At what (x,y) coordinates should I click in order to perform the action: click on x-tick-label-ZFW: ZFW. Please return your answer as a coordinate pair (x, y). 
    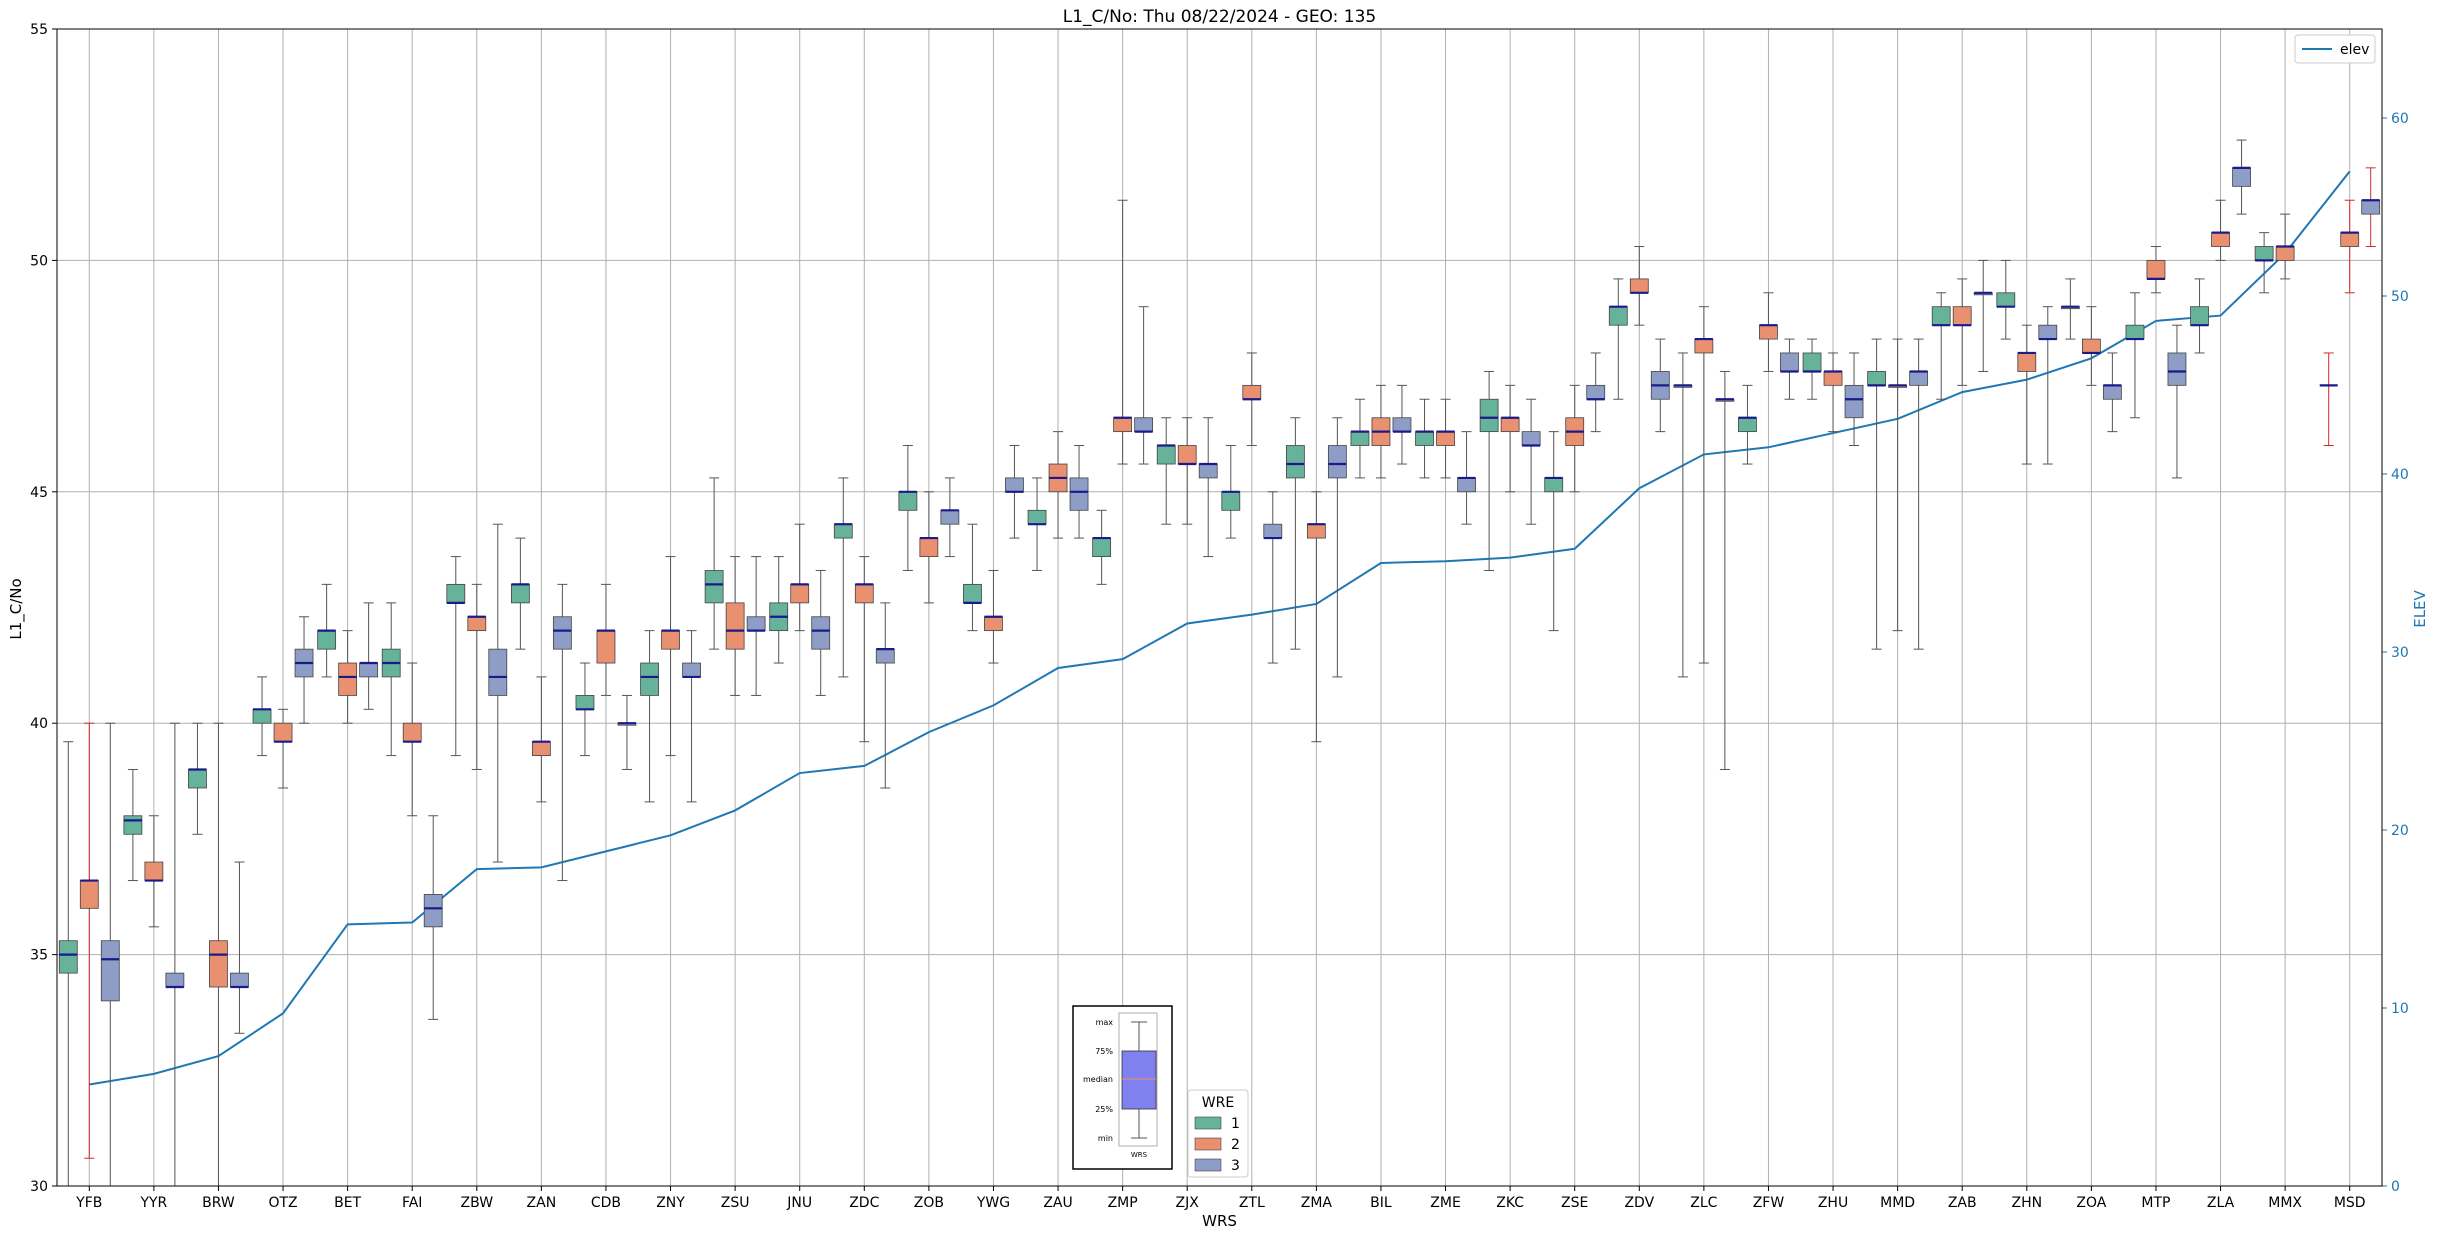
    Looking at the image, I should click on (1769, 1203).